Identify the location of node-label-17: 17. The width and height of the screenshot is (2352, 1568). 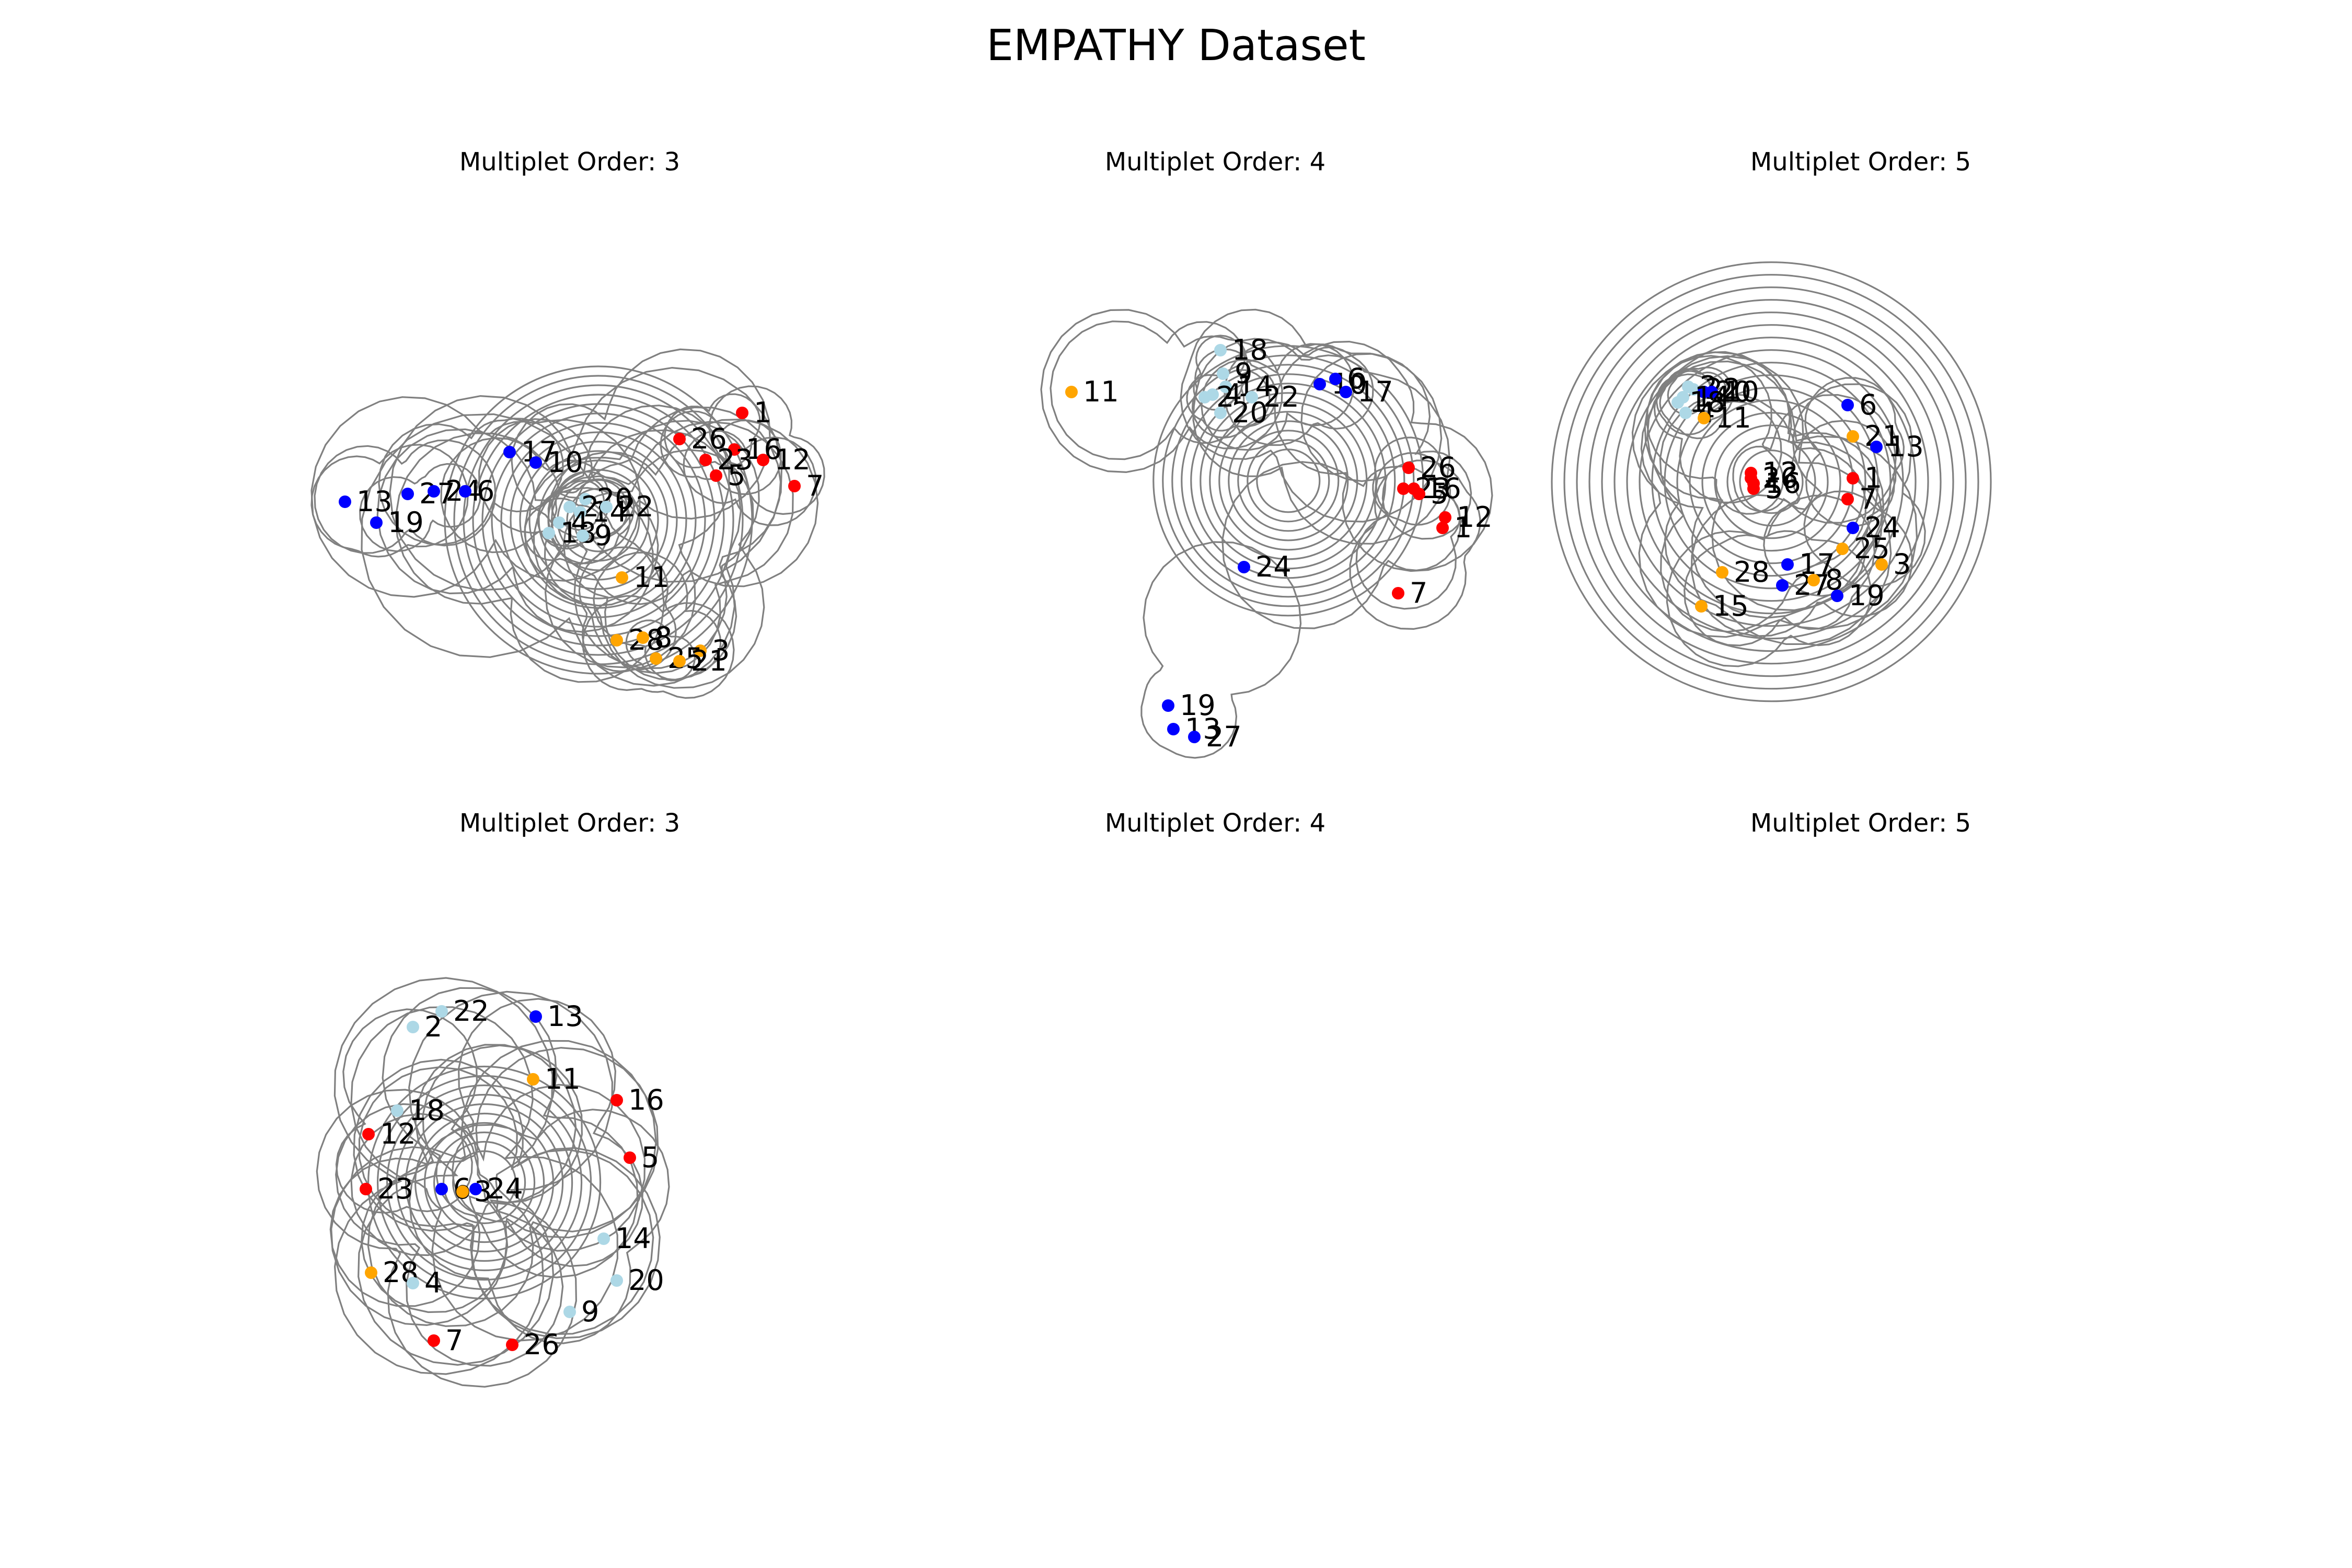
(1375, 391).